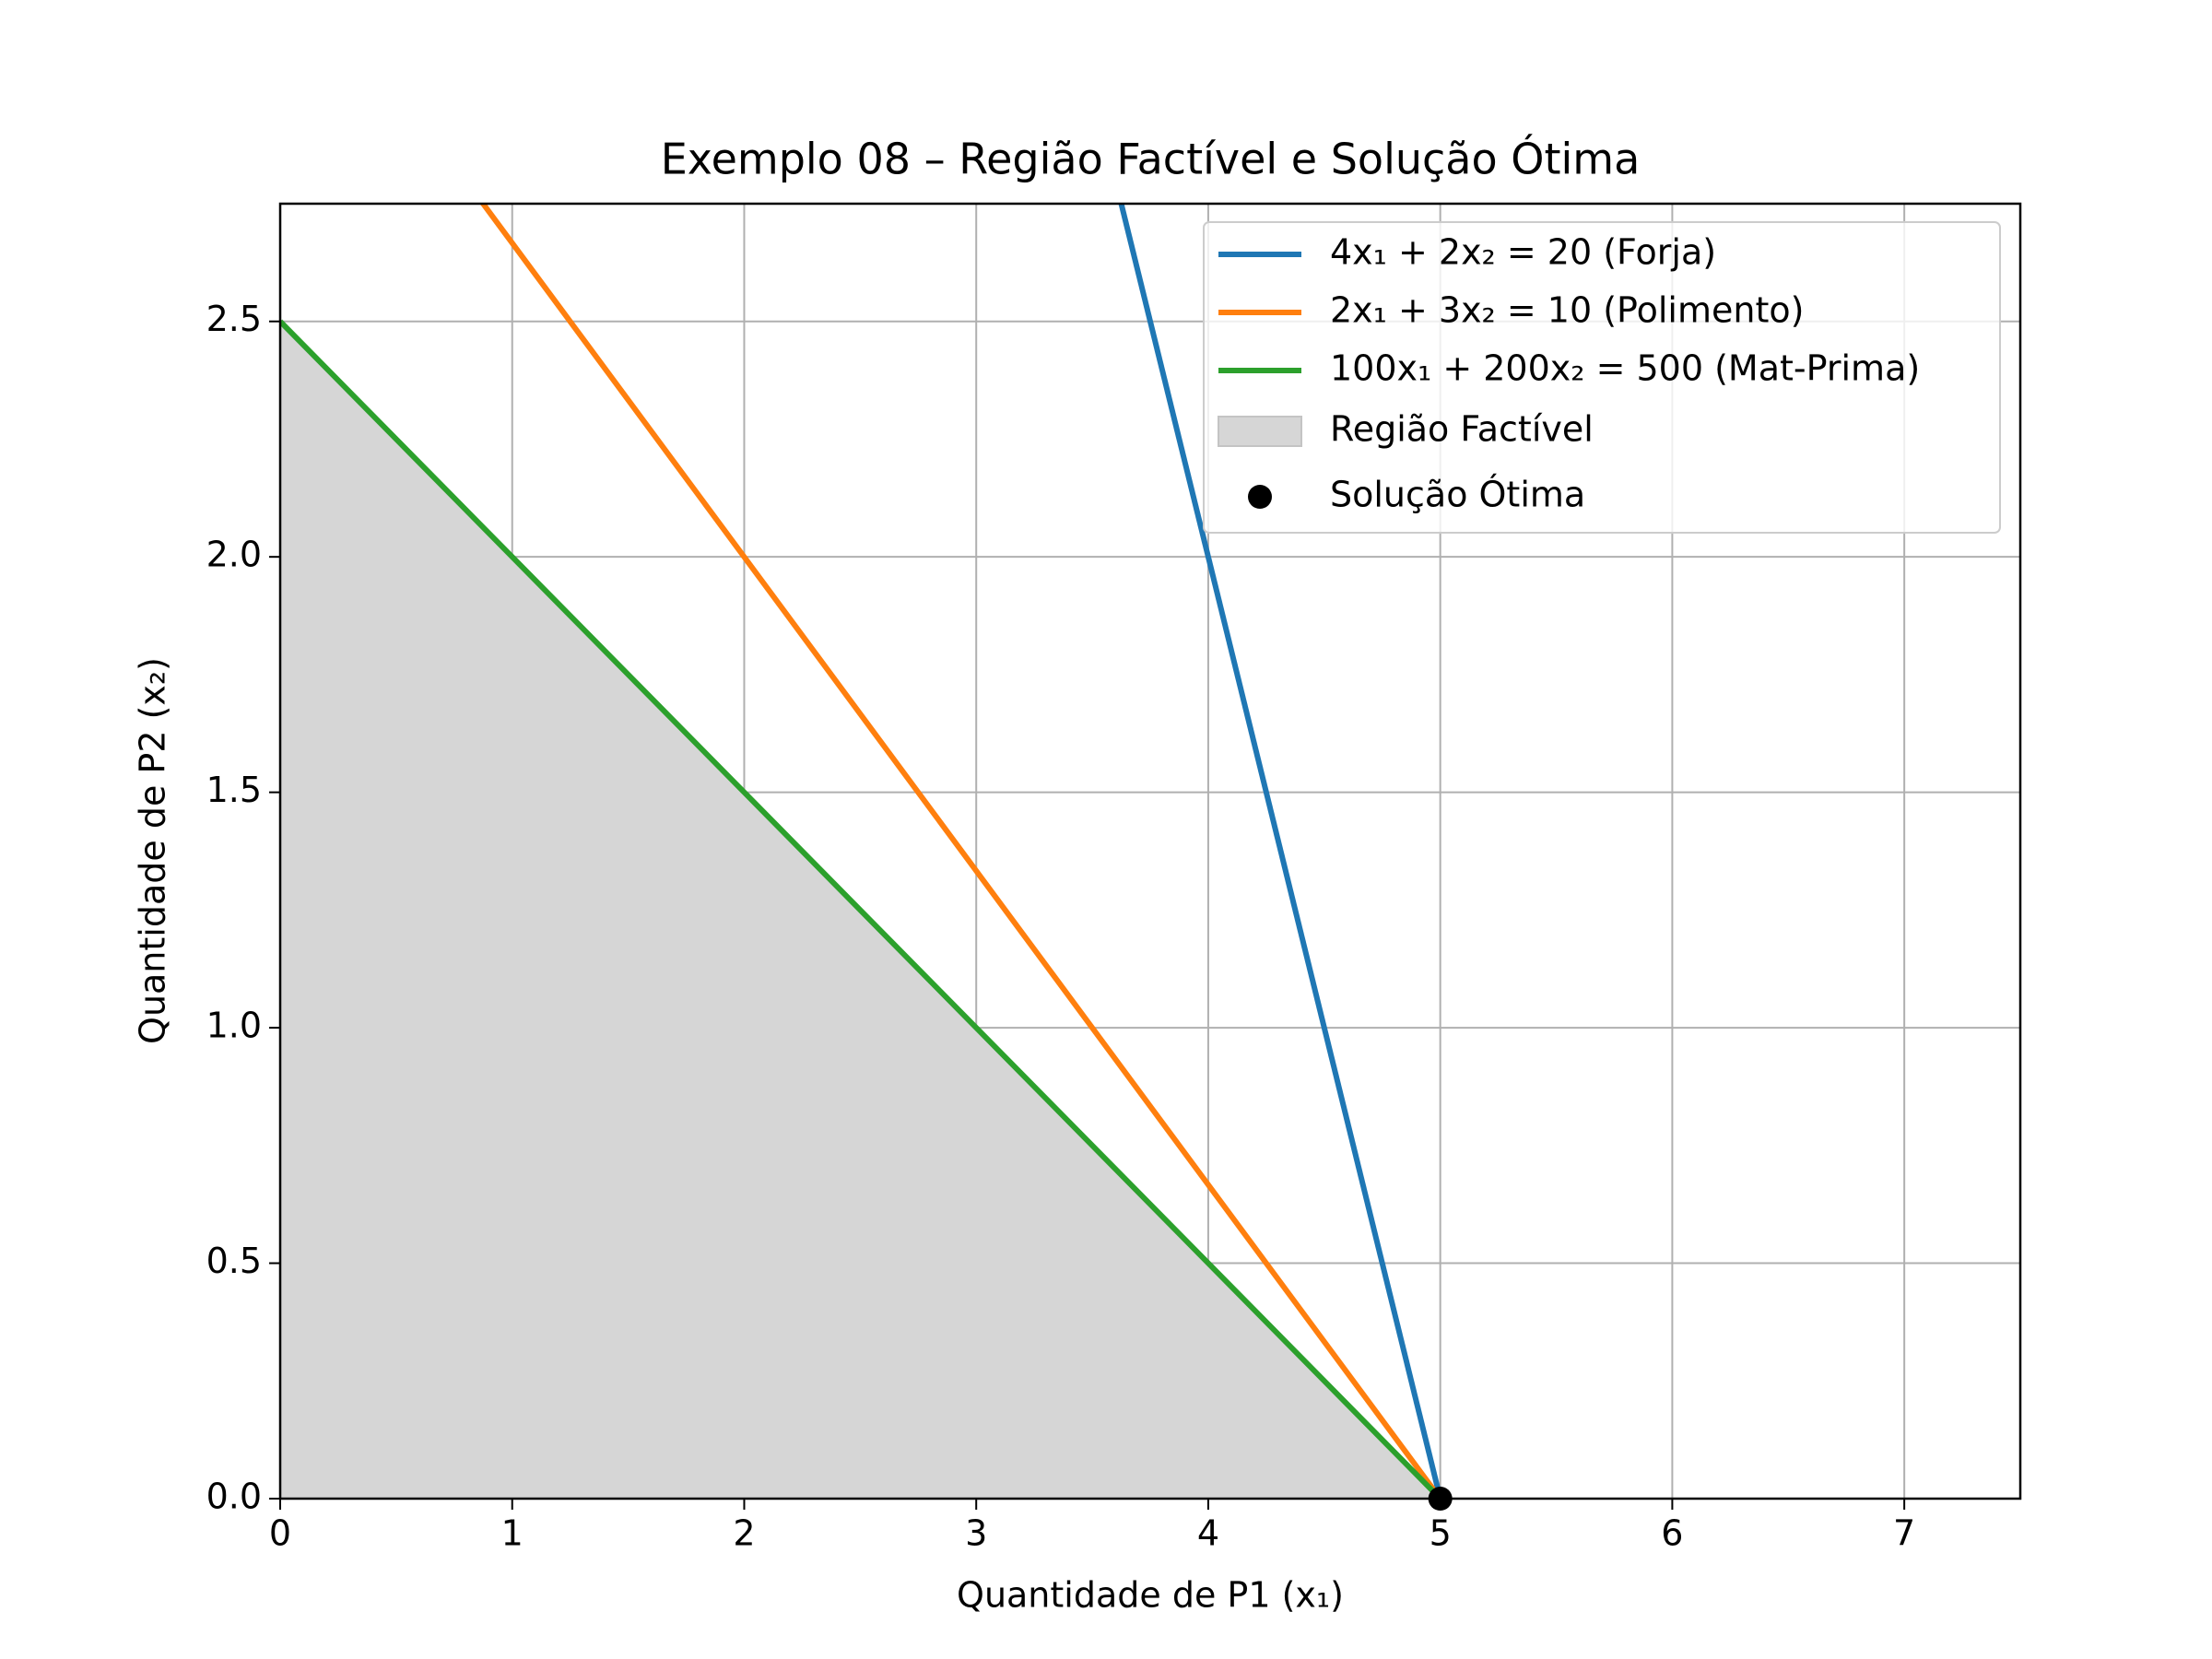 This screenshot has height=1659, width=2212. What do you see at coordinates (744, 1533) in the screenshot?
I see `x-tick-label: 2` at bounding box center [744, 1533].